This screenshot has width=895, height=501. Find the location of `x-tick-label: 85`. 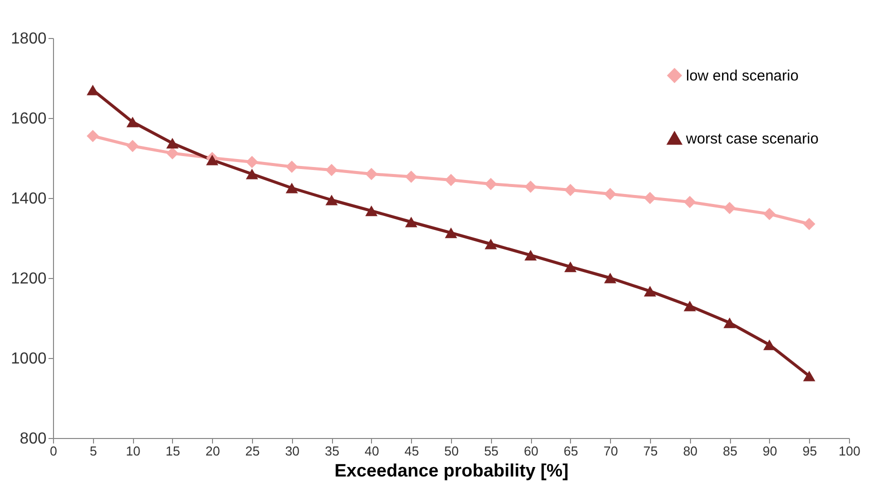

x-tick-label: 85 is located at coordinates (730, 451).